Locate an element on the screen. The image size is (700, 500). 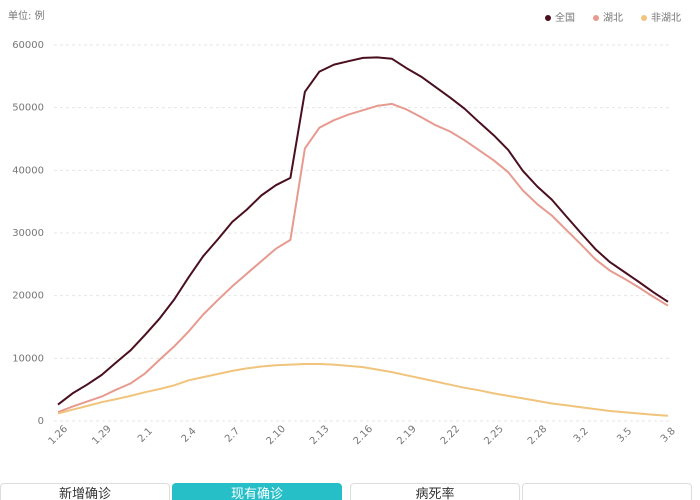
y-unit-label: 单位: 例 is located at coordinates (26, 15).